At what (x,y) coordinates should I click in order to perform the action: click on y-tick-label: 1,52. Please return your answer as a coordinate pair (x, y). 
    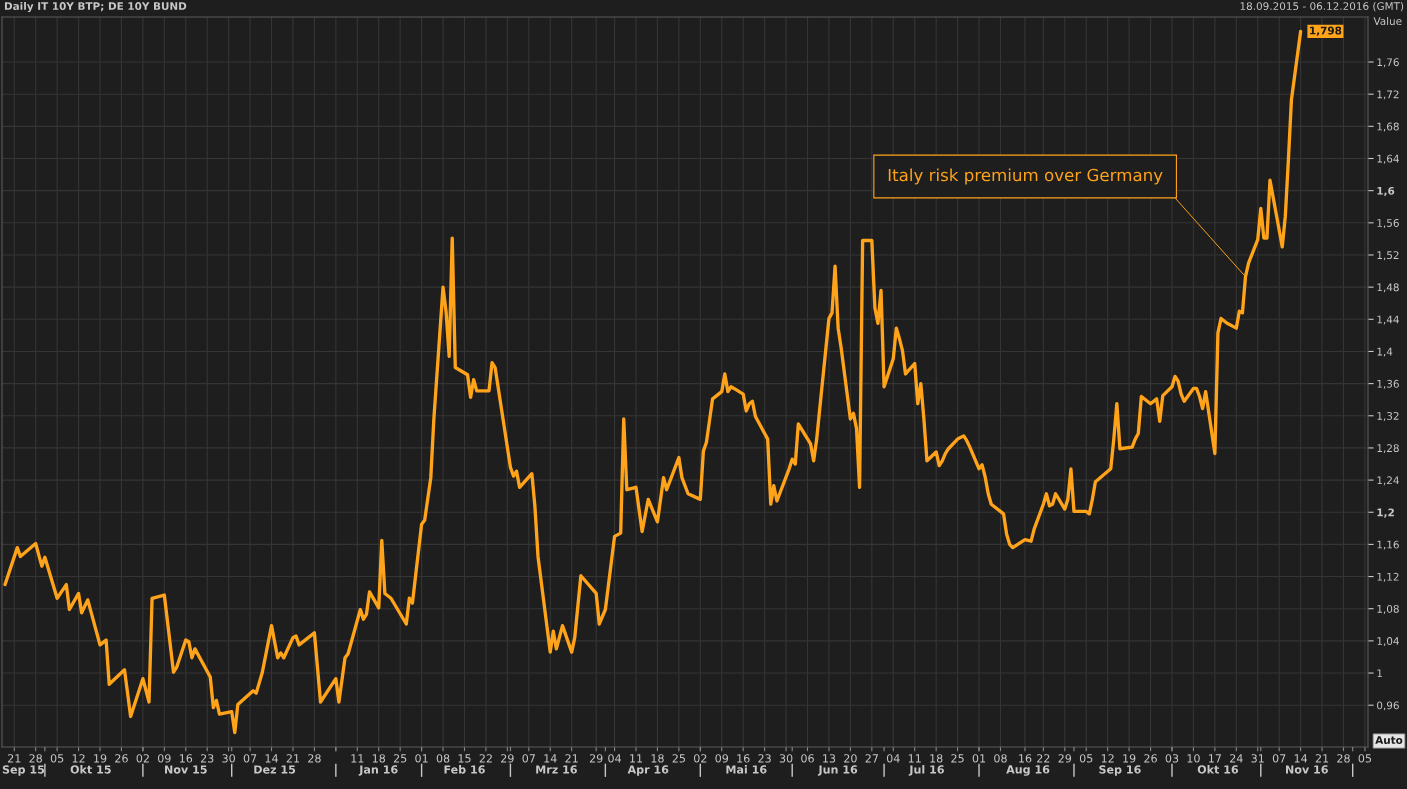
    Looking at the image, I should click on (1388, 256).